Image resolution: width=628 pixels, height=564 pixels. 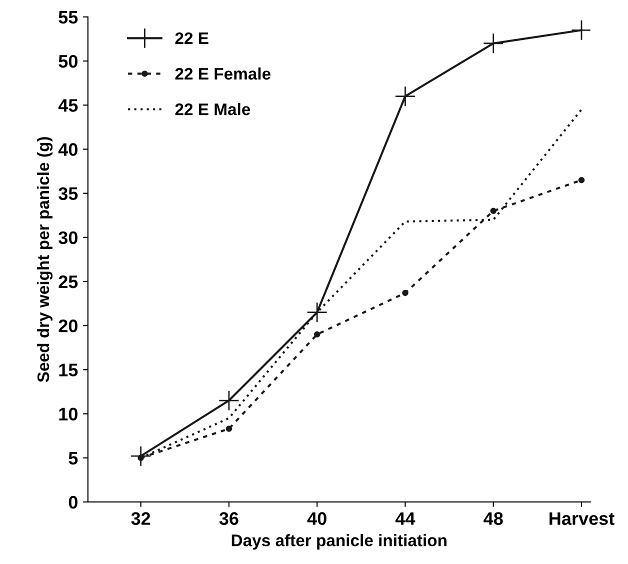 I want to click on y-axis-title: Seed dry weight per panicle (g), so click(x=44, y=259).